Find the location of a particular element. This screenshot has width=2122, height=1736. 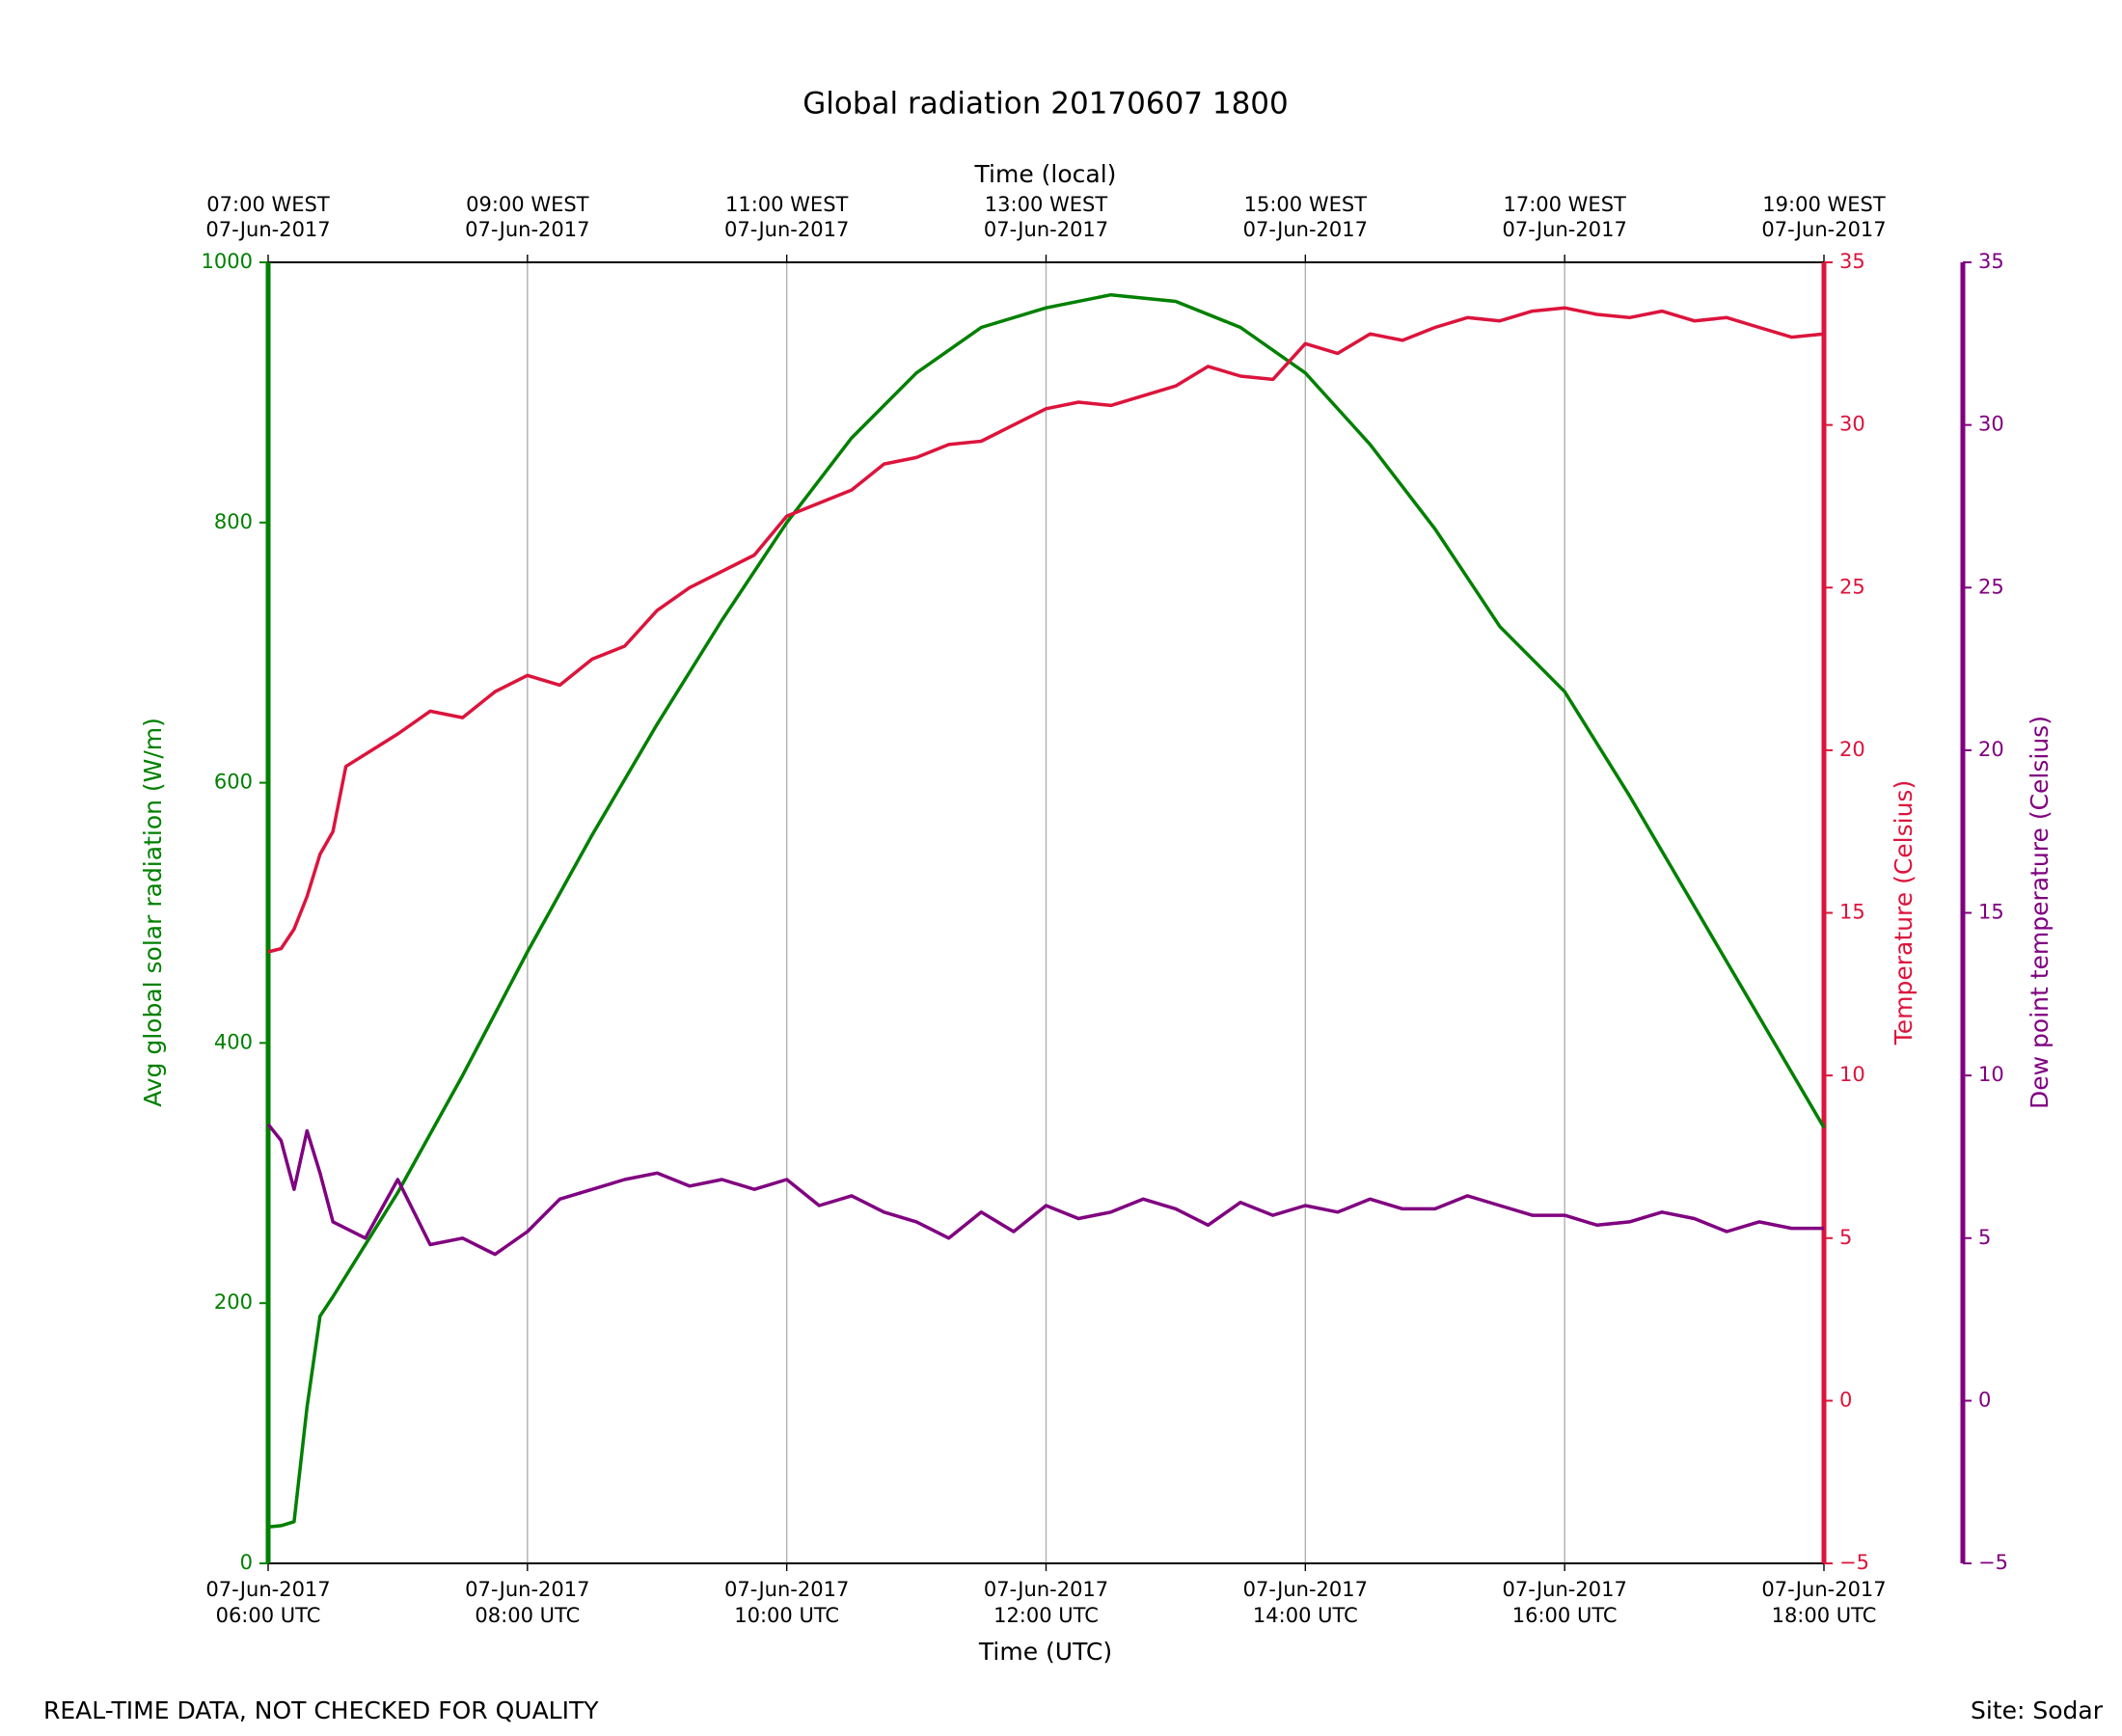

top-x-tick-label: 11:00 WEST 07-Jun-2017 is located at coordinates (787, 217).